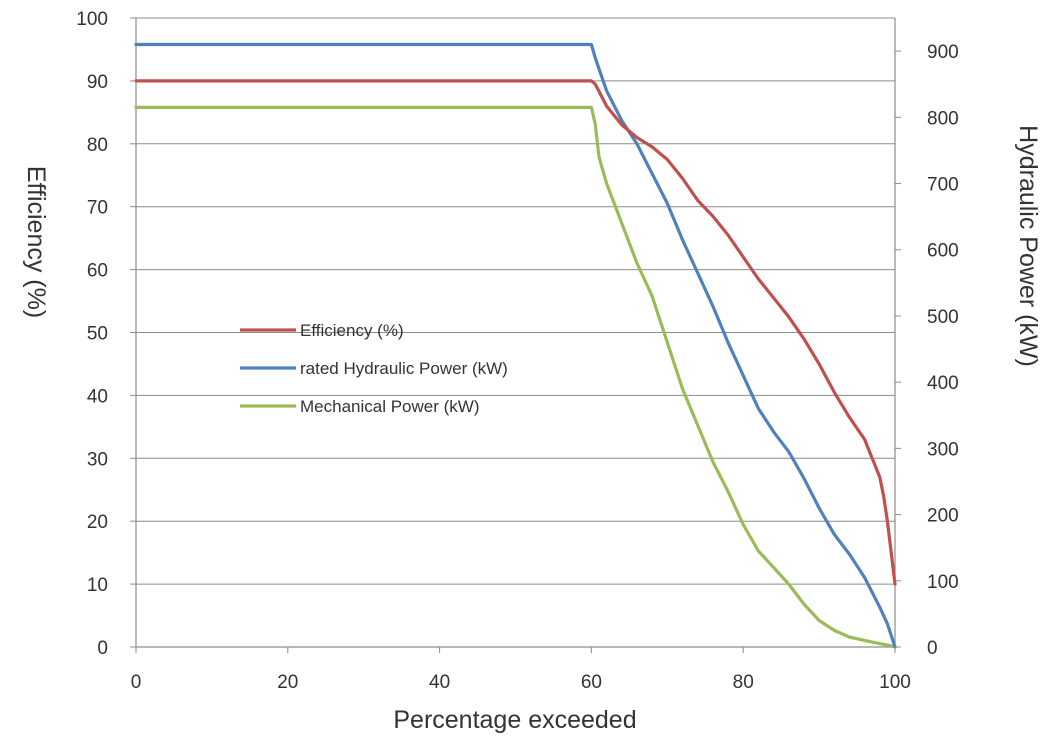 This screenshot has width=1058, height=740. Describe the element at coordinates (36, 242) in the screenshot. I see `left-axis-title: Efficiency (%)` at that location.